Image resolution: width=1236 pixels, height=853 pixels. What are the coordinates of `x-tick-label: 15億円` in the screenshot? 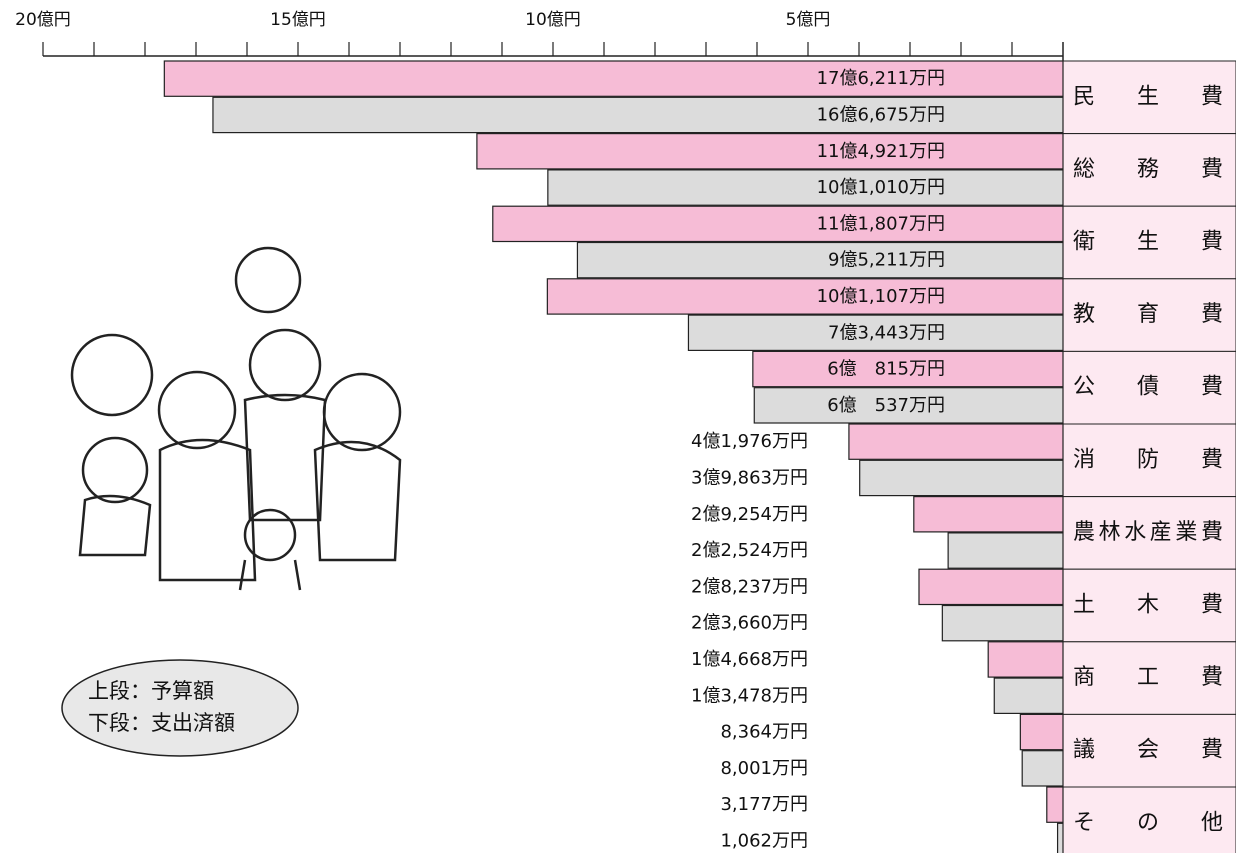 It's located at (298, 20).